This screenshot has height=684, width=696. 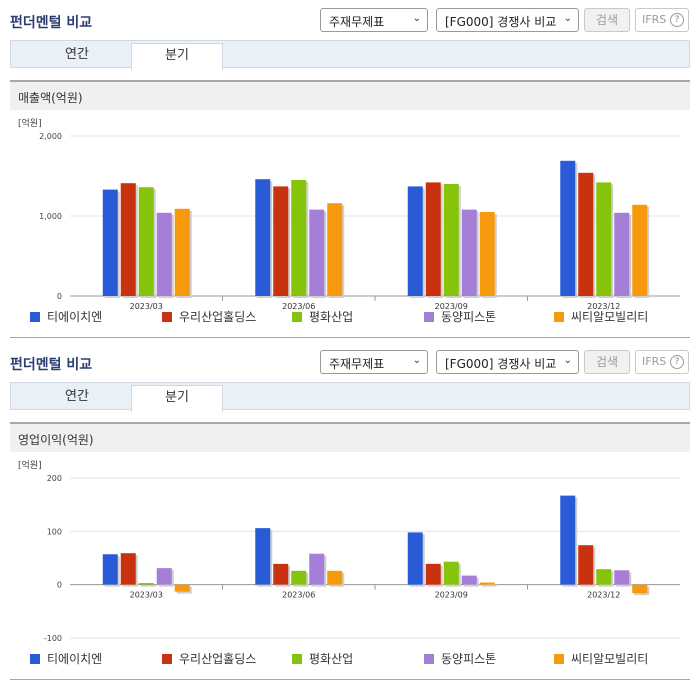 What do you see at coordinates (654, 361) in the screenshot?
I see `ifrs-label: IFRS` at bounding box center [654, 361].